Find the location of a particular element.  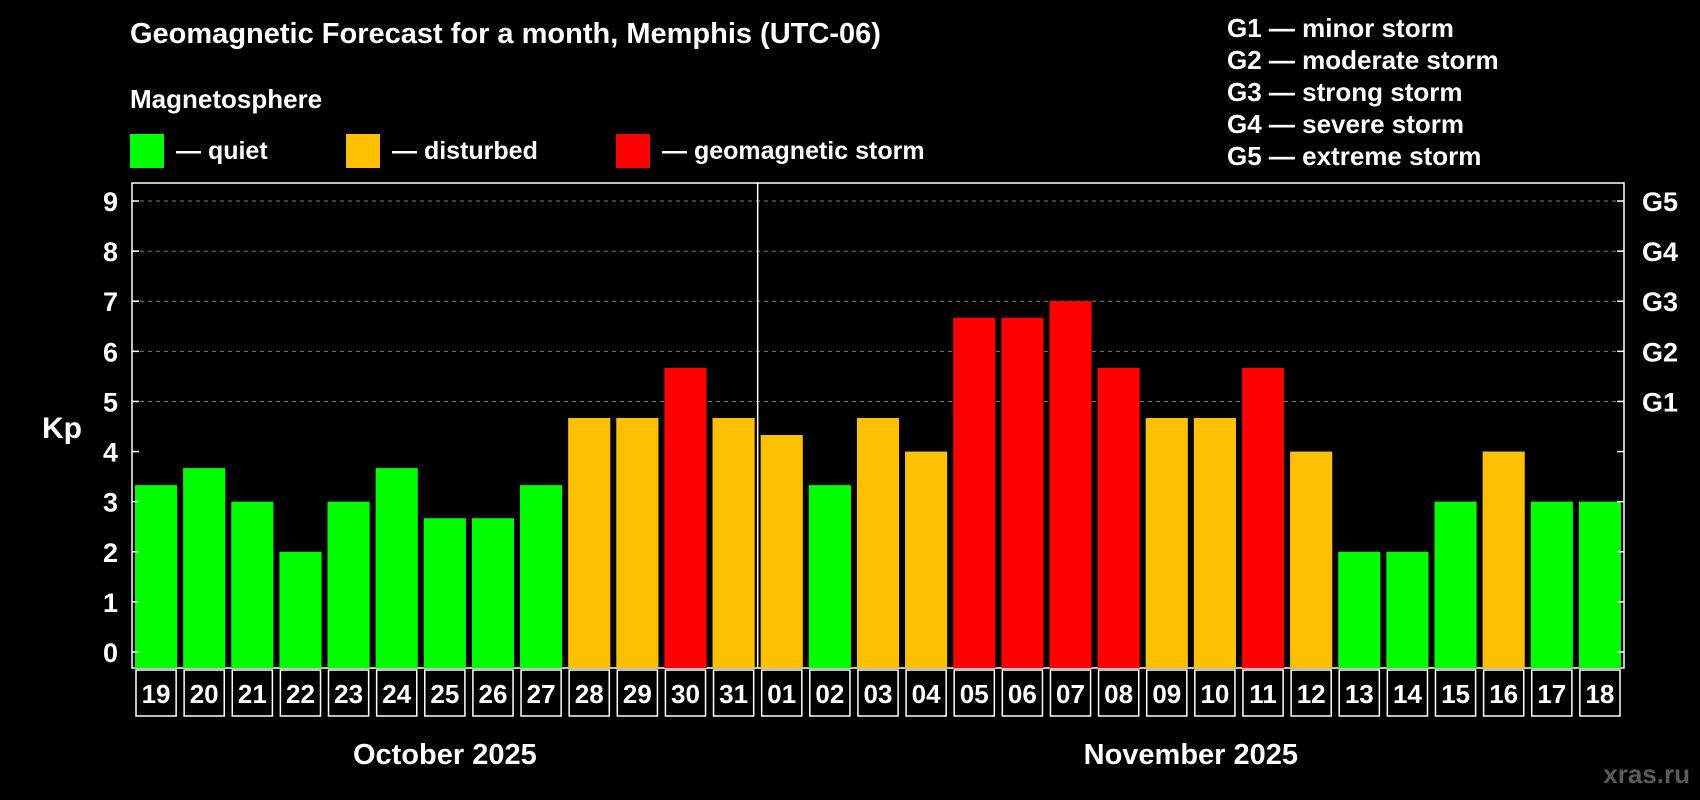

day-label-04: 04 is located at coordinates (926, 694).